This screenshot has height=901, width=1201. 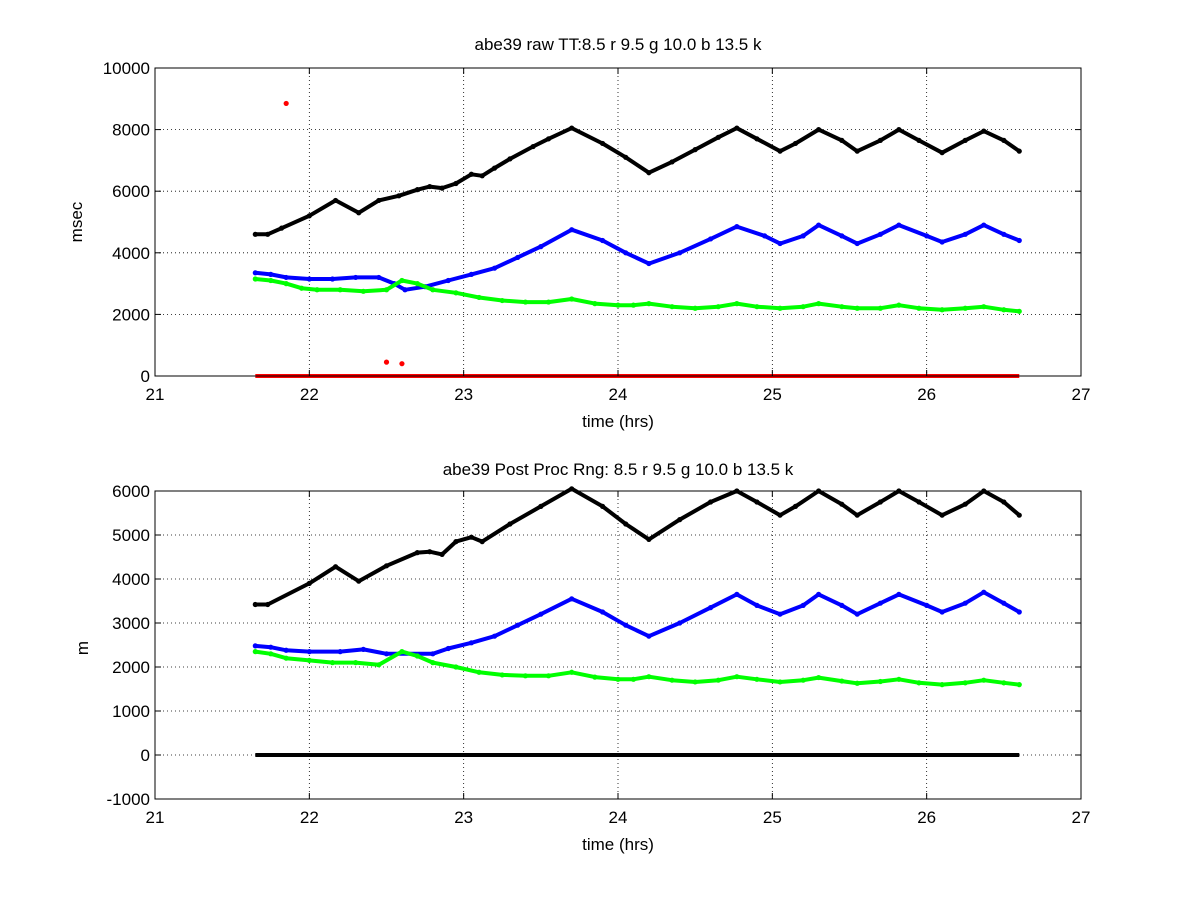 What do you see at coordinates (309, 394) in the screenshot?
I see `x-tick-label: 22` at bounding box center [309, 394].